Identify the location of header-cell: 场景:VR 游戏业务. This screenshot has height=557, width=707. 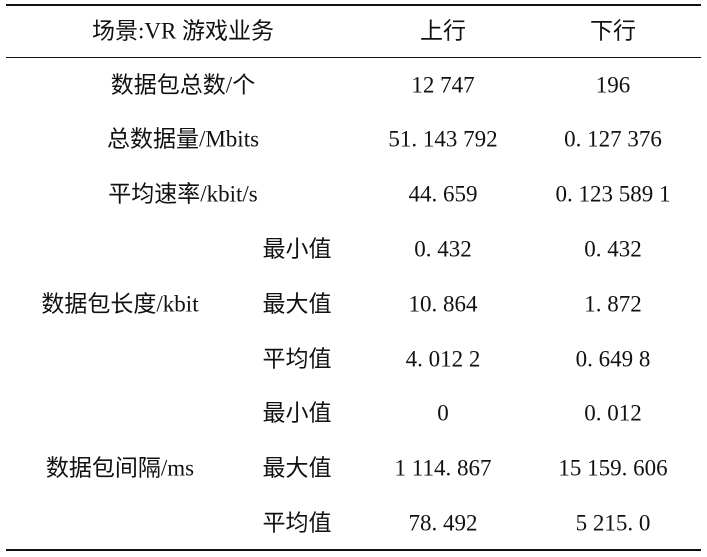
(183, 31).